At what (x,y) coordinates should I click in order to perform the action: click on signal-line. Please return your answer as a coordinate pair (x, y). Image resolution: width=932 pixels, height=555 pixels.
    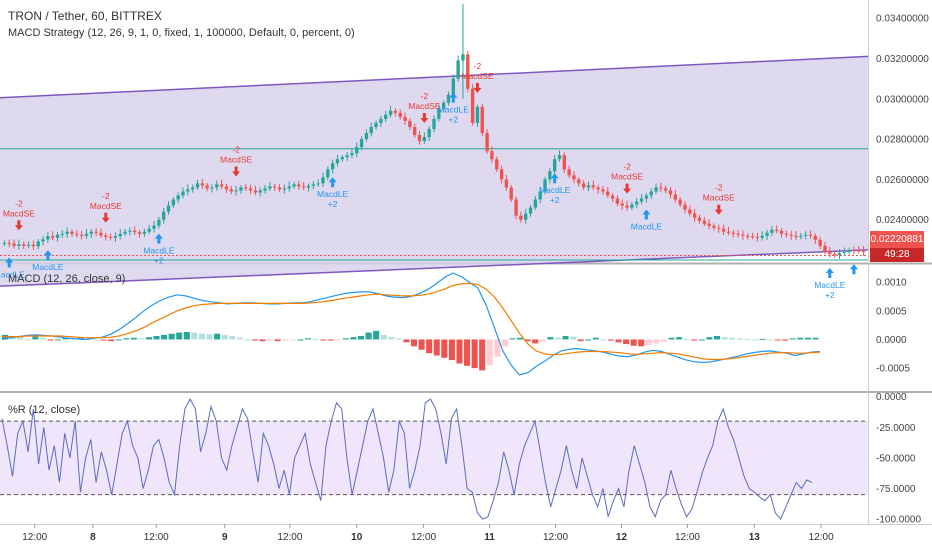
    Looking at the image, I should click on (411, 321).